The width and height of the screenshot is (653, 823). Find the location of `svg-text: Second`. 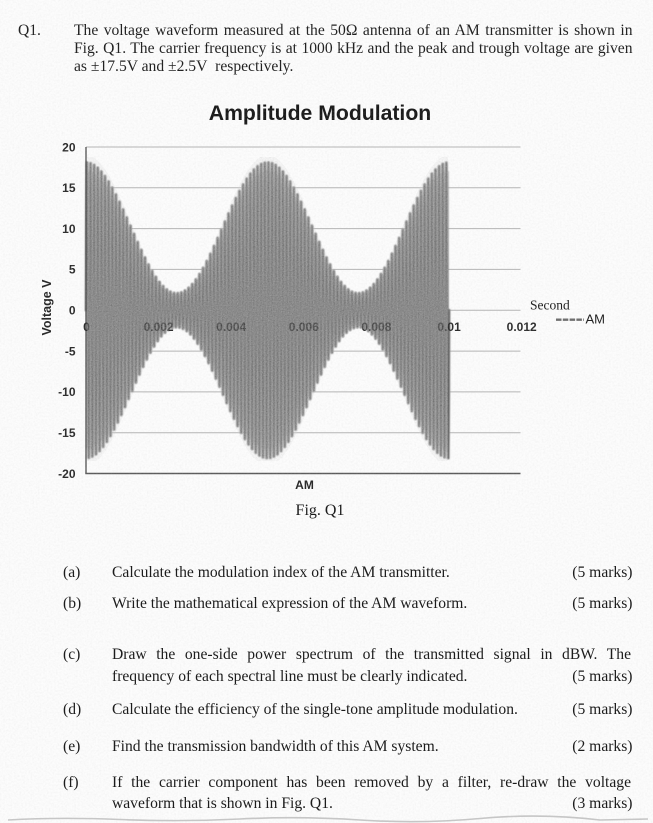

svg-text: Second is located at coordinates (550, 305).